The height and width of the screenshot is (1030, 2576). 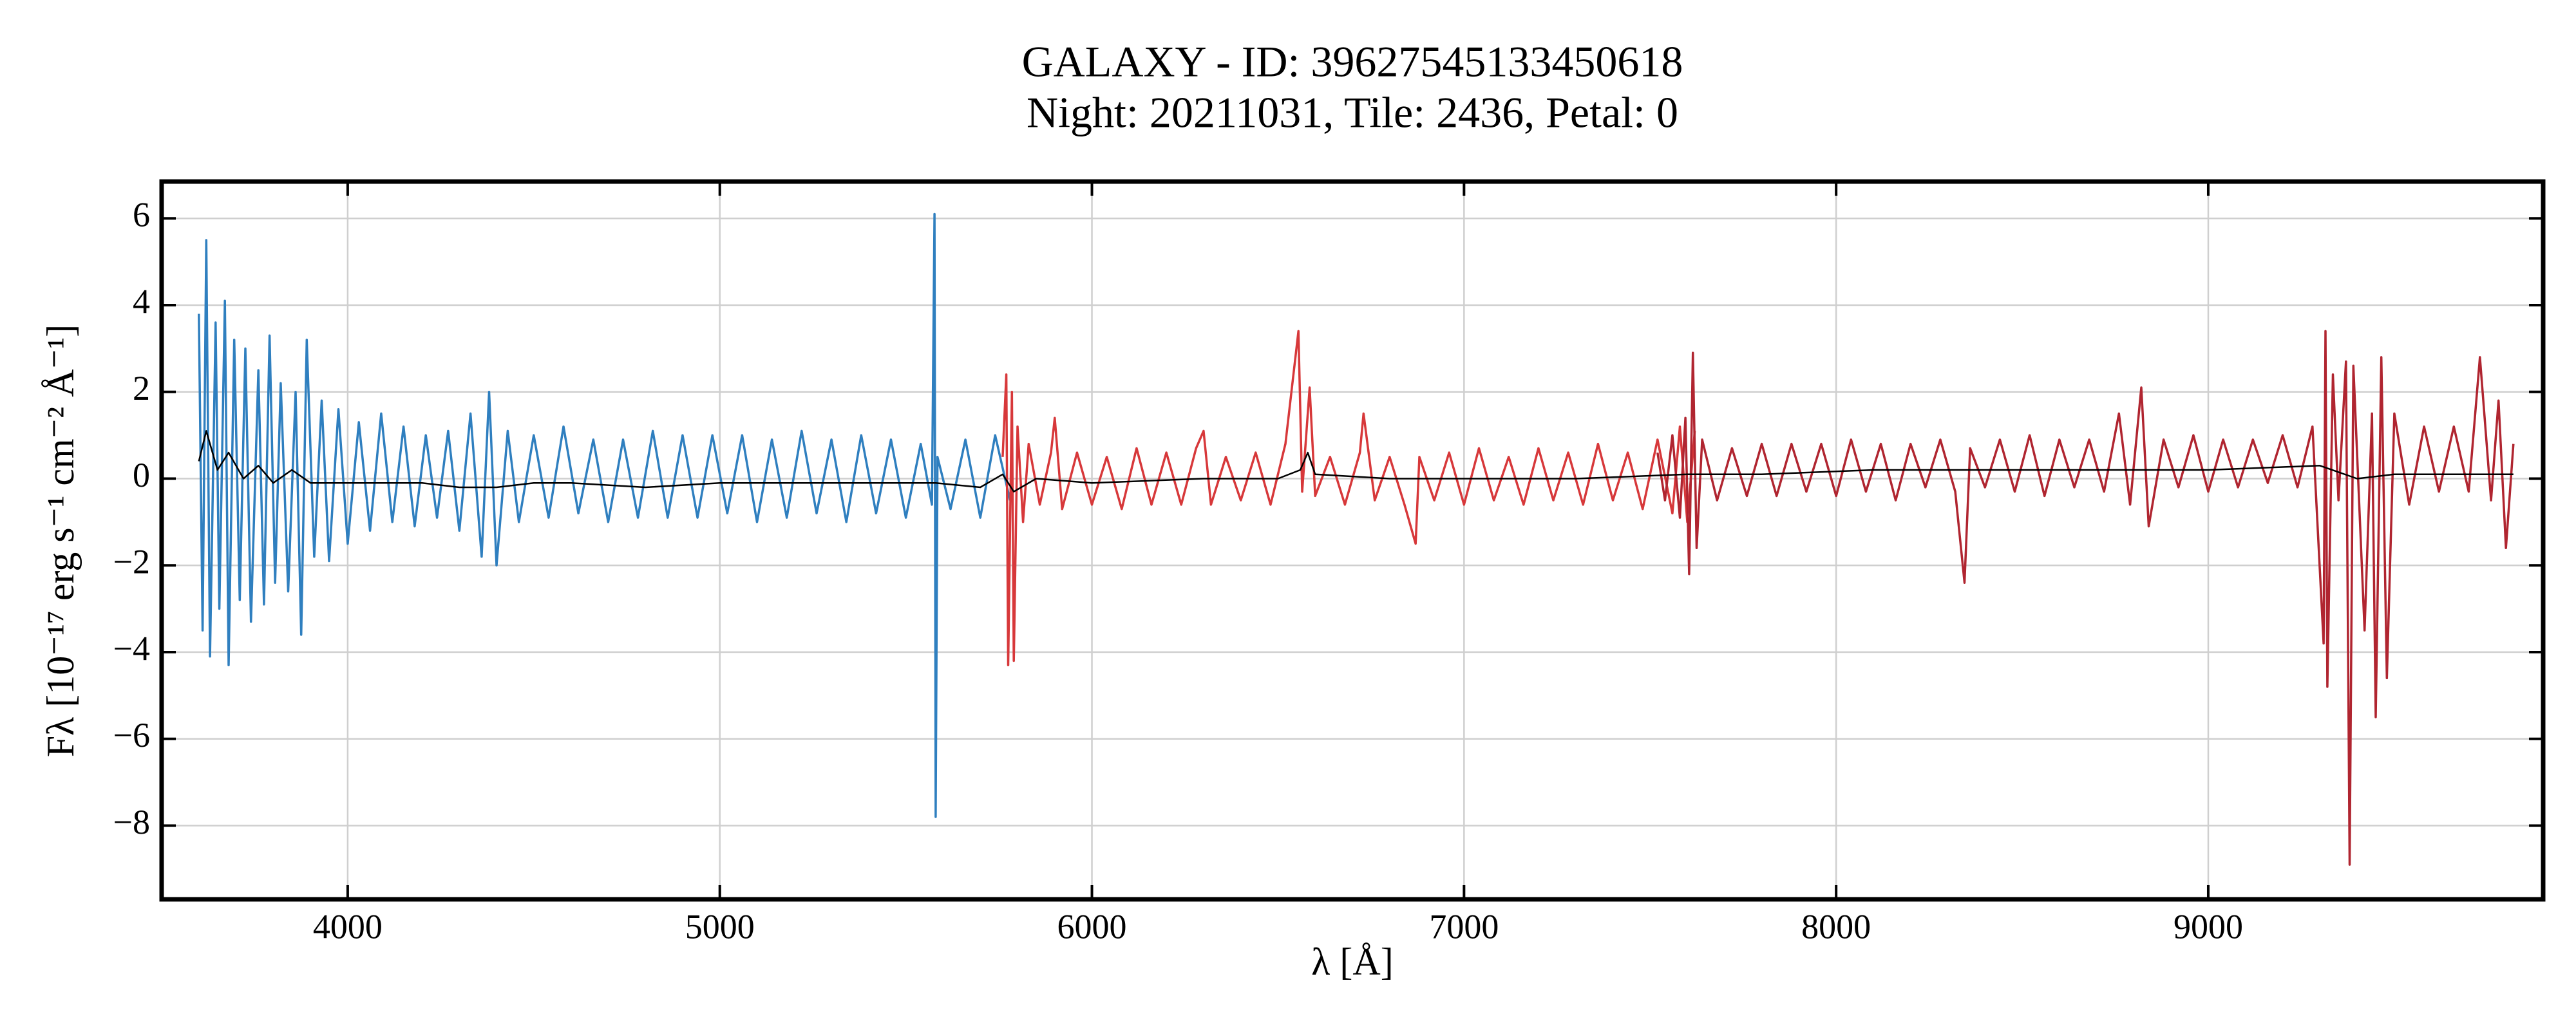 What do you see at coordinates (141, 215) in the screenshot?
I see `y-tick-label: 6` at bounding box center [141, 215].